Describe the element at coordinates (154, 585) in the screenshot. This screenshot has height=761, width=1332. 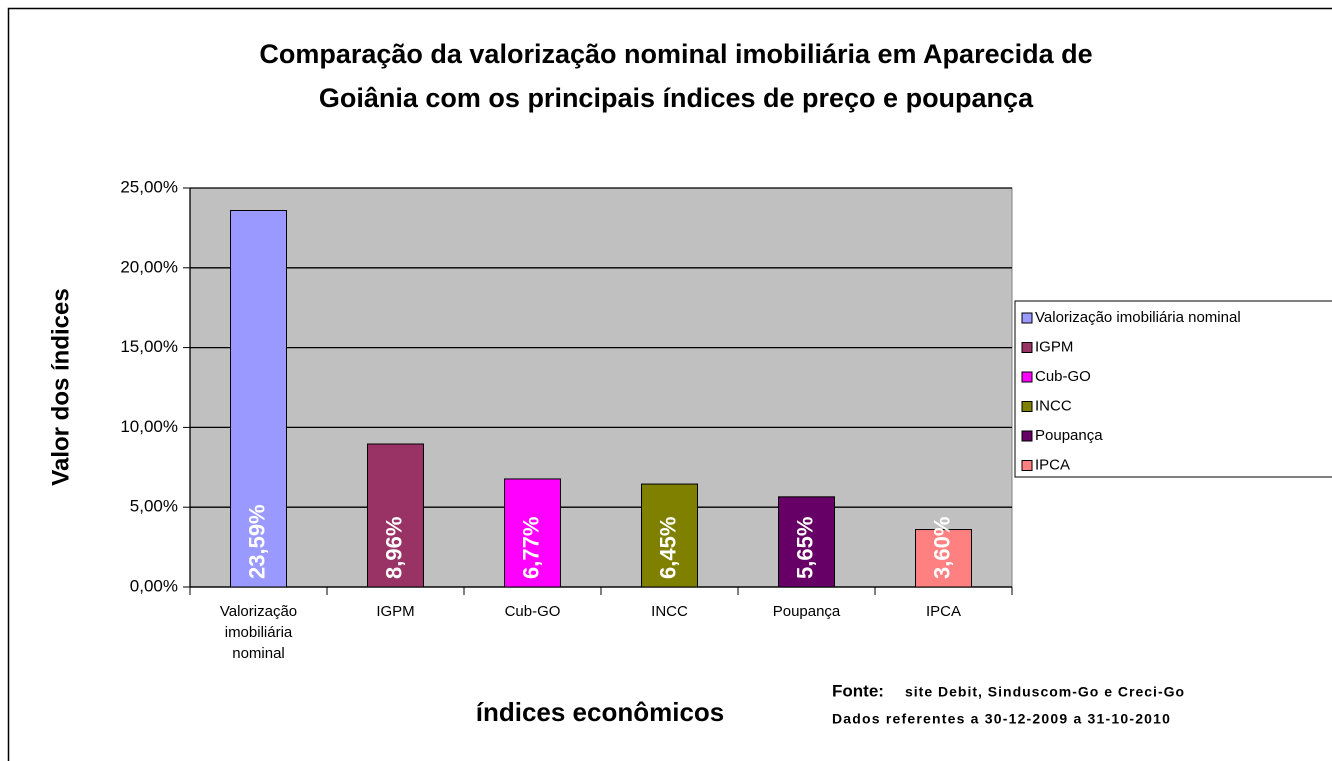
I see `y-tick-label: 0,00%` at that location.